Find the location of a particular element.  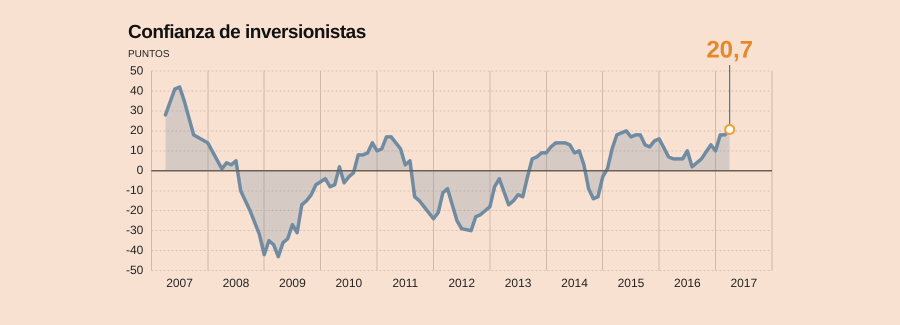

x-tick-label: 2011 is located at coordinates (405, 283).